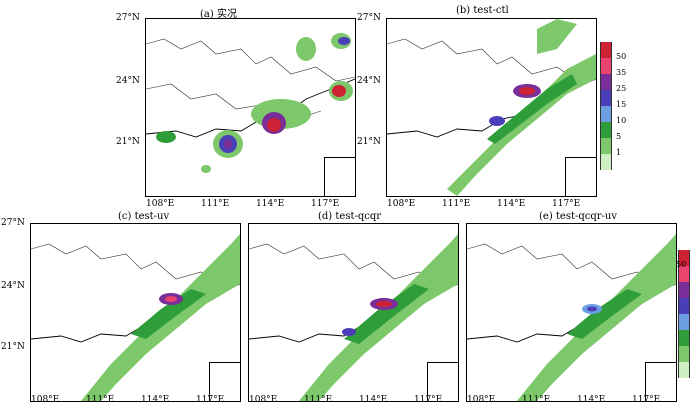 The width and height of the screenshot is (700, 407). I want to click on colorbar-bottom: 50, so click(683, 314).